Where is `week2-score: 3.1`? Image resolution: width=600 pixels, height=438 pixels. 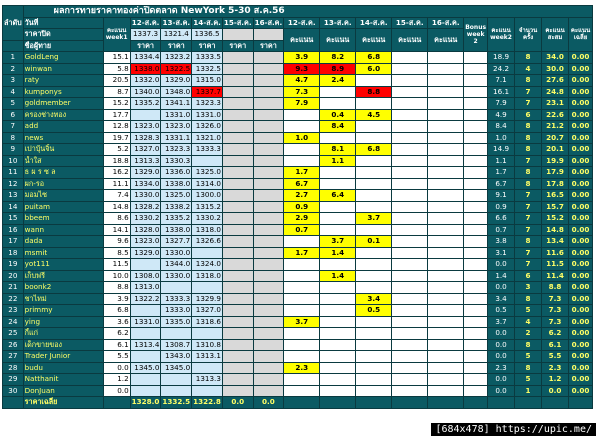
week2-score: 3.1 is located at coordinates (501, 252).